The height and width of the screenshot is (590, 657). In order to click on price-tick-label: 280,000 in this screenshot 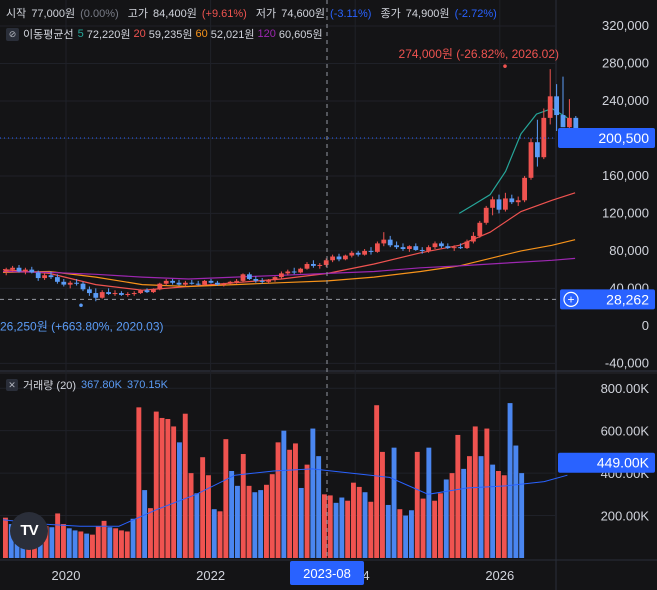, I will do `click(625, 63)`.